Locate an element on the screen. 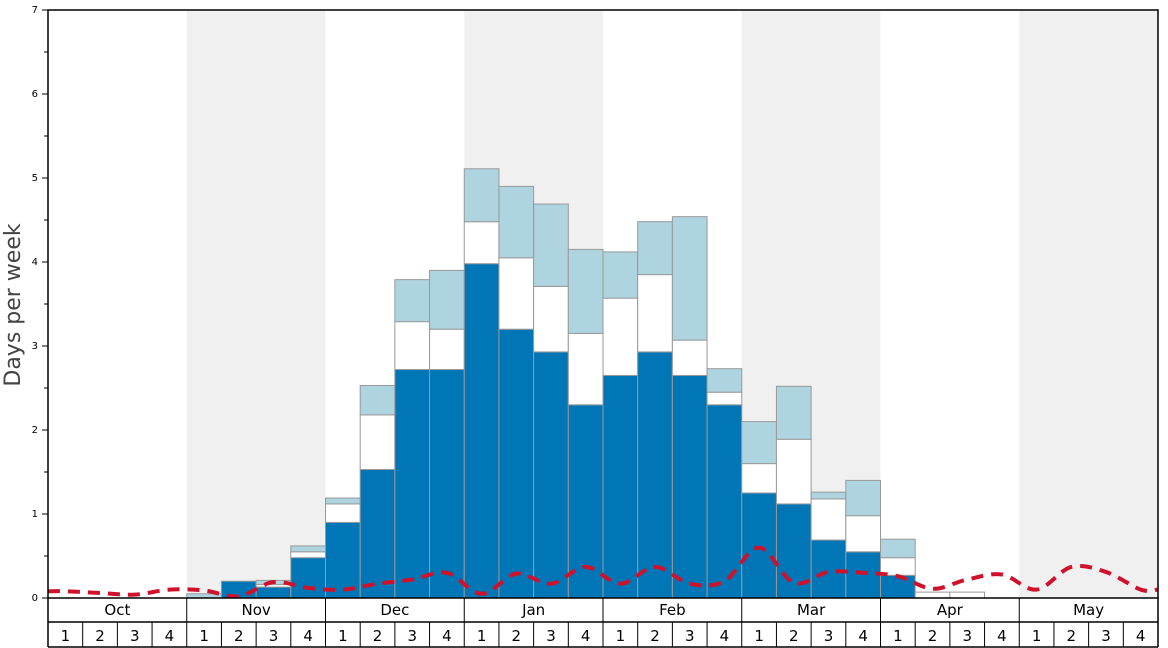 Image resolution: width=1168 pixels, height=648 pixels. month-band-may is located at coordinates (1088, 304).